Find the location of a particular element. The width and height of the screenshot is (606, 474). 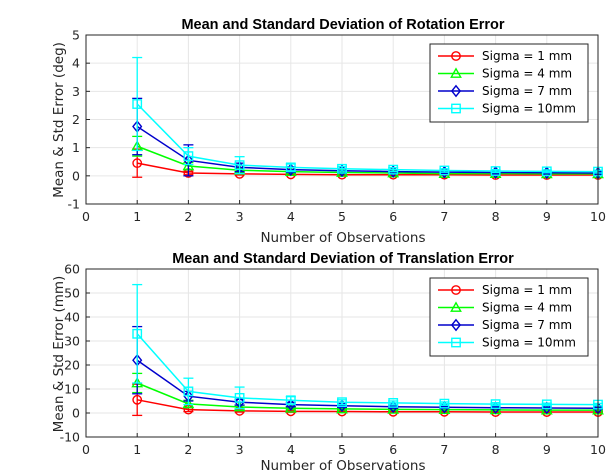

y-axis-label: Mean & Std Error (mm) is located at coordinates (59, 354).